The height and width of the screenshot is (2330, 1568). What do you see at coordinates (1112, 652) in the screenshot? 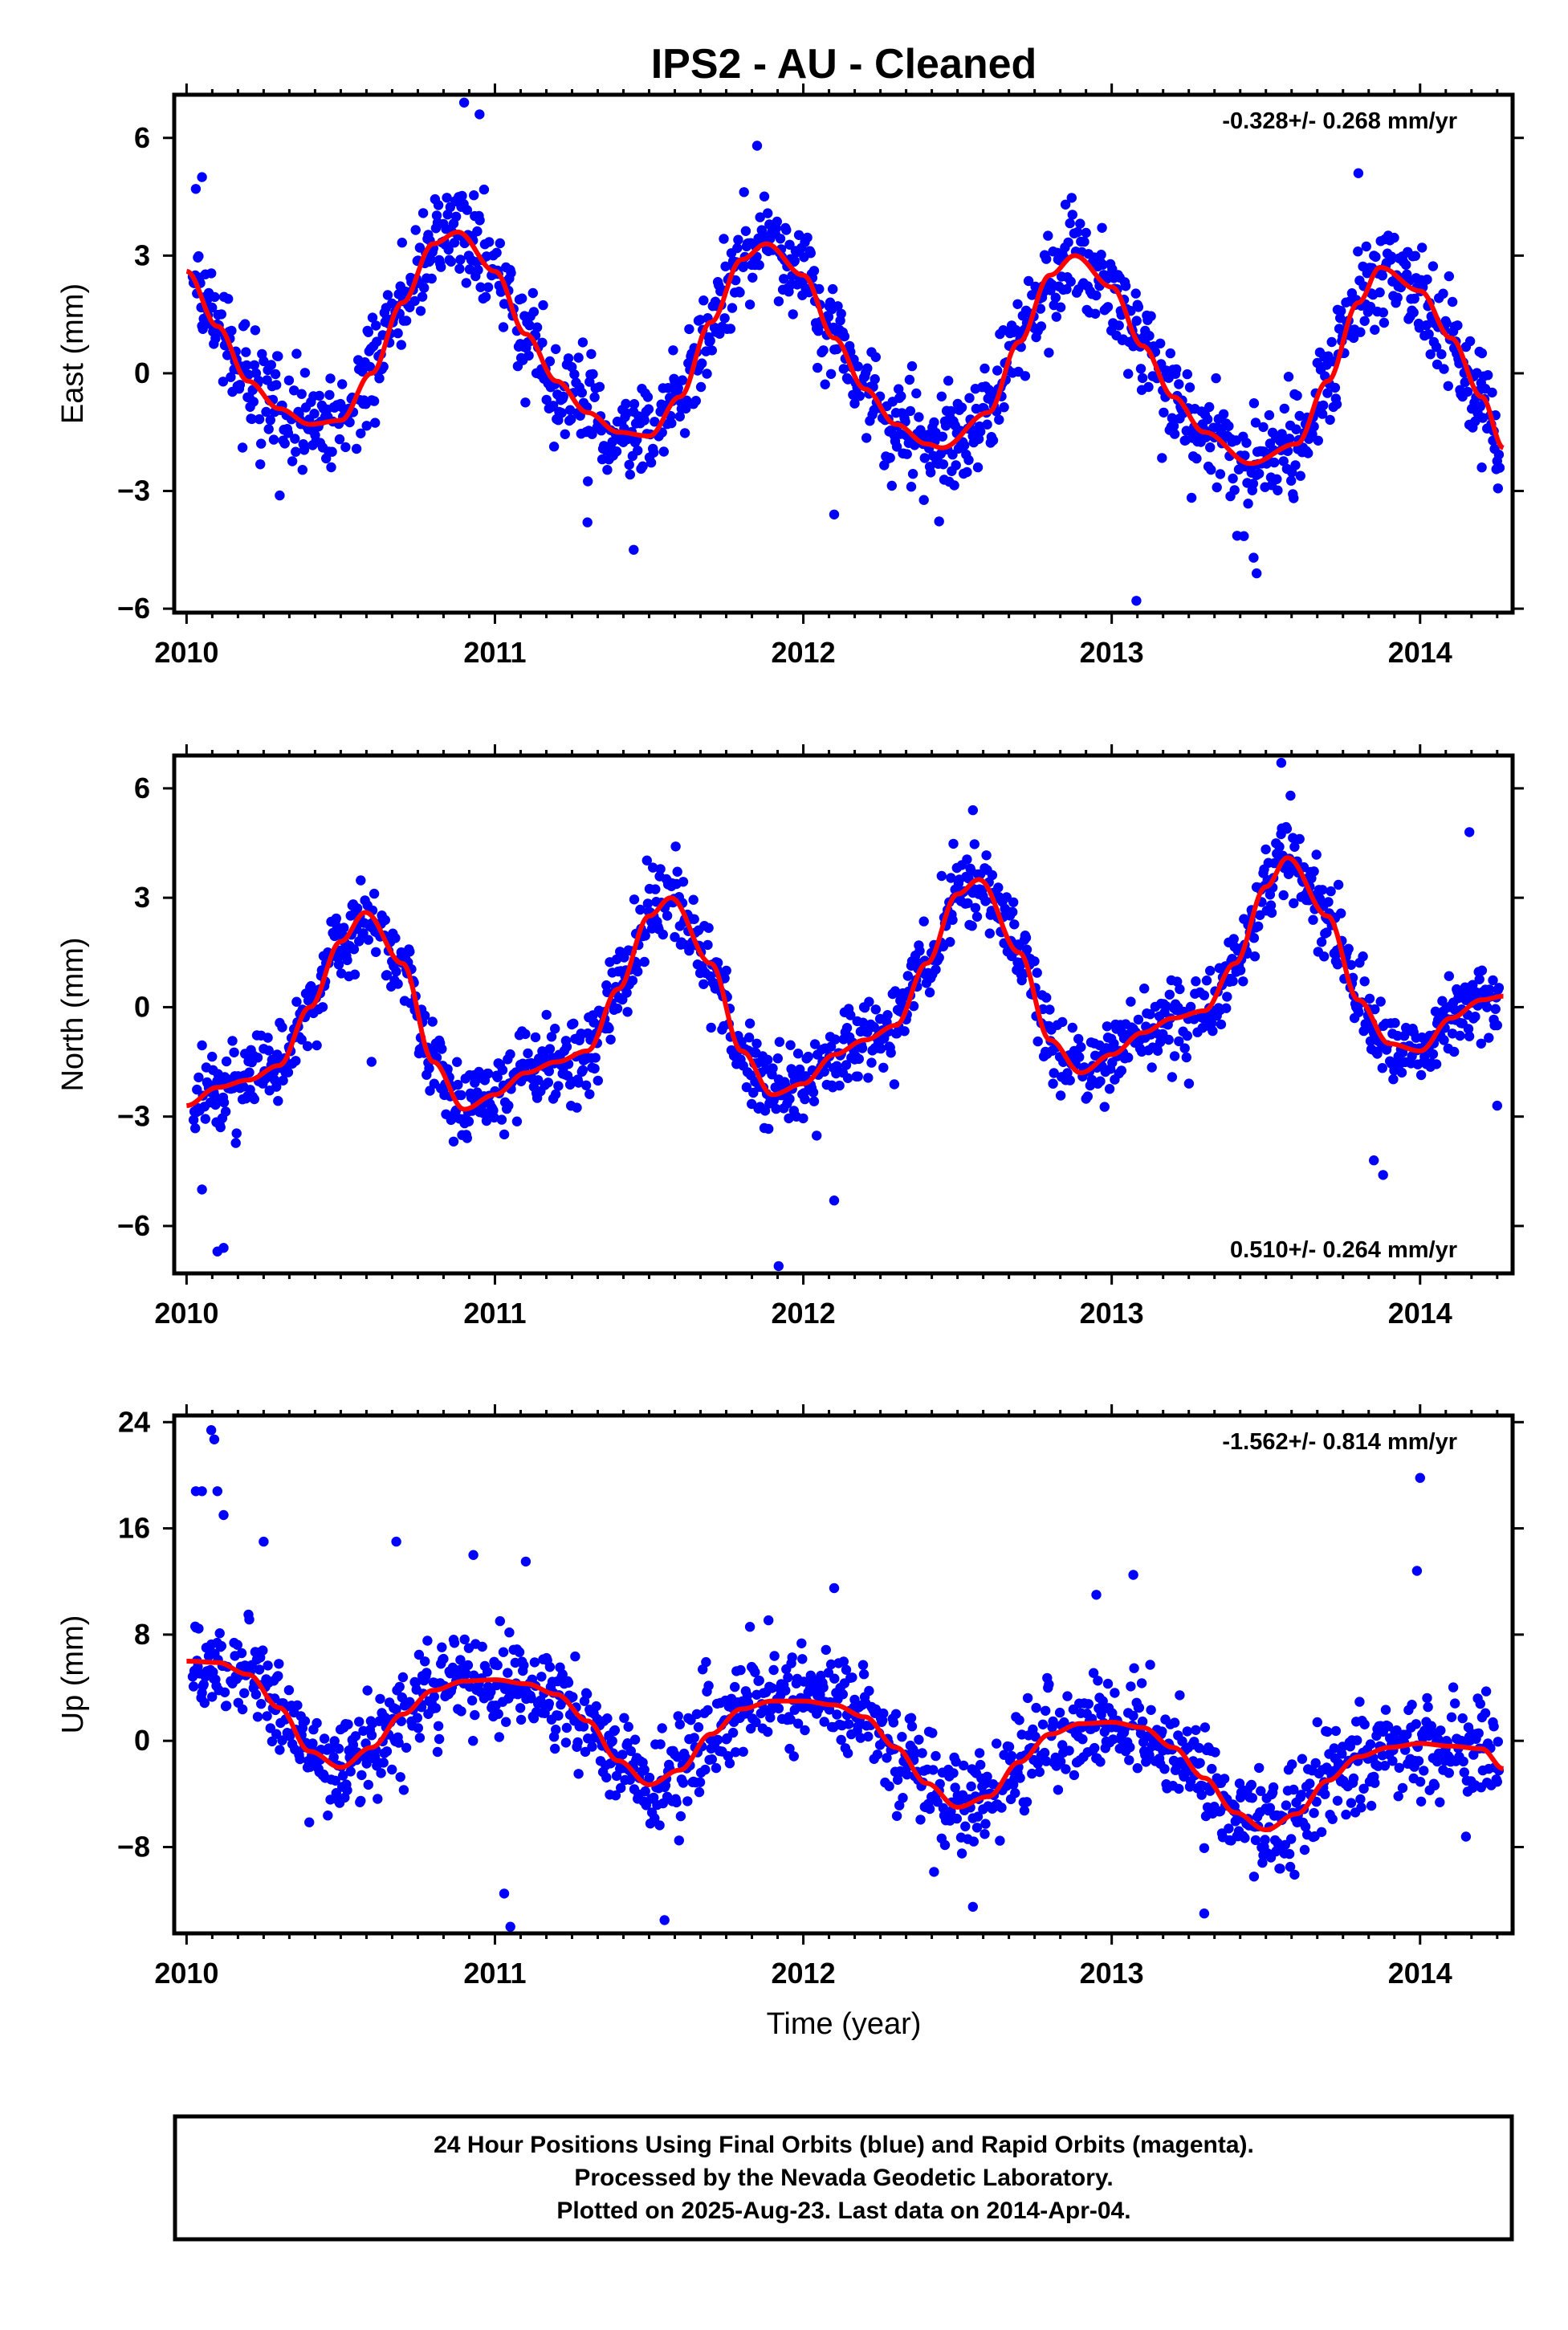
I see `x-tick-label: 2013` at bounding box center [1112, 652].